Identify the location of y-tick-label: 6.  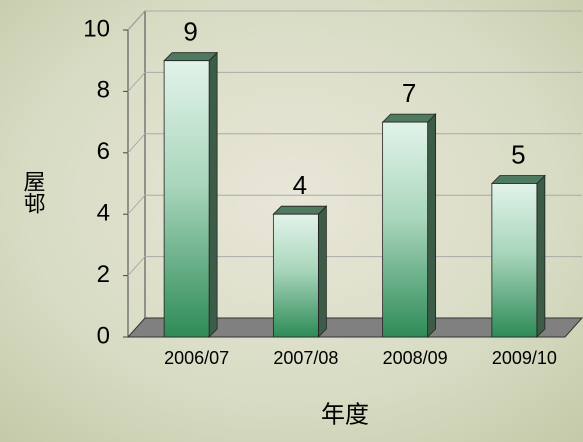
(103, 151).